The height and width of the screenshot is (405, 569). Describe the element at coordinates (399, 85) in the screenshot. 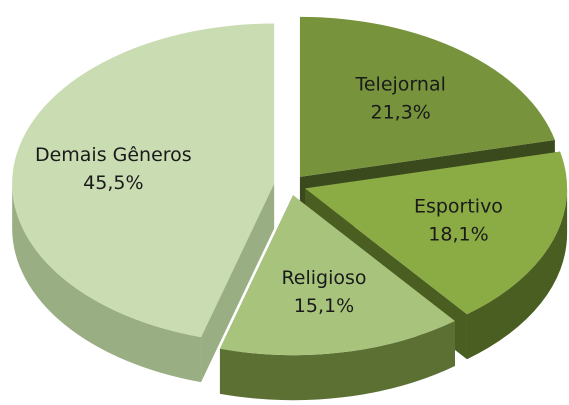

I see `slice-label: Telejornal` at that location.